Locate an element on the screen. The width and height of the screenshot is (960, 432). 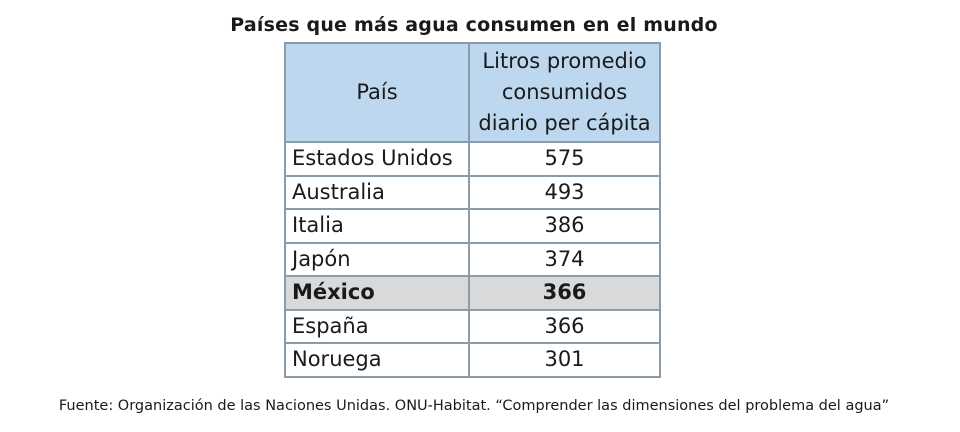
country-cell: Estados Unidos is located at coordinates (377, 159).